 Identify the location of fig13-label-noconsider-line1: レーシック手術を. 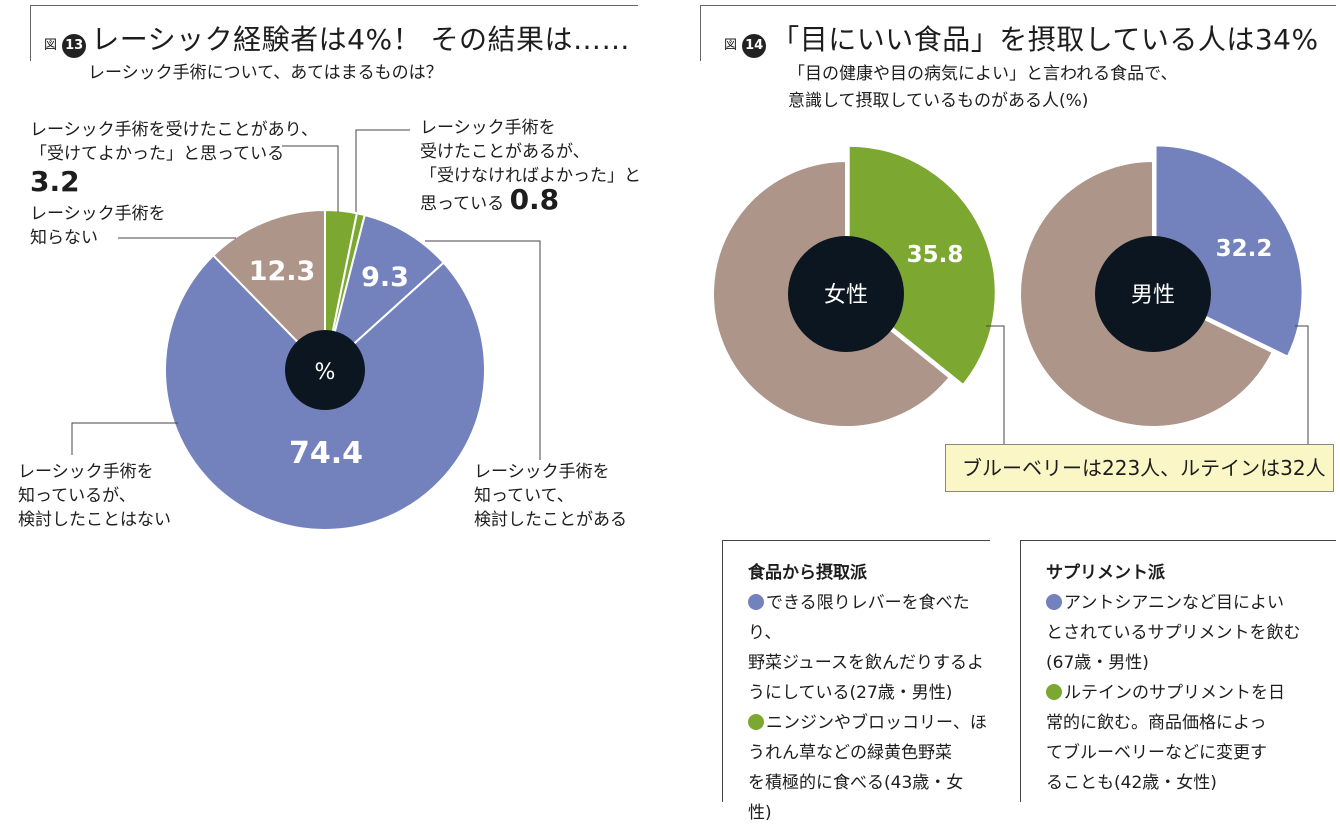
(86, 472).